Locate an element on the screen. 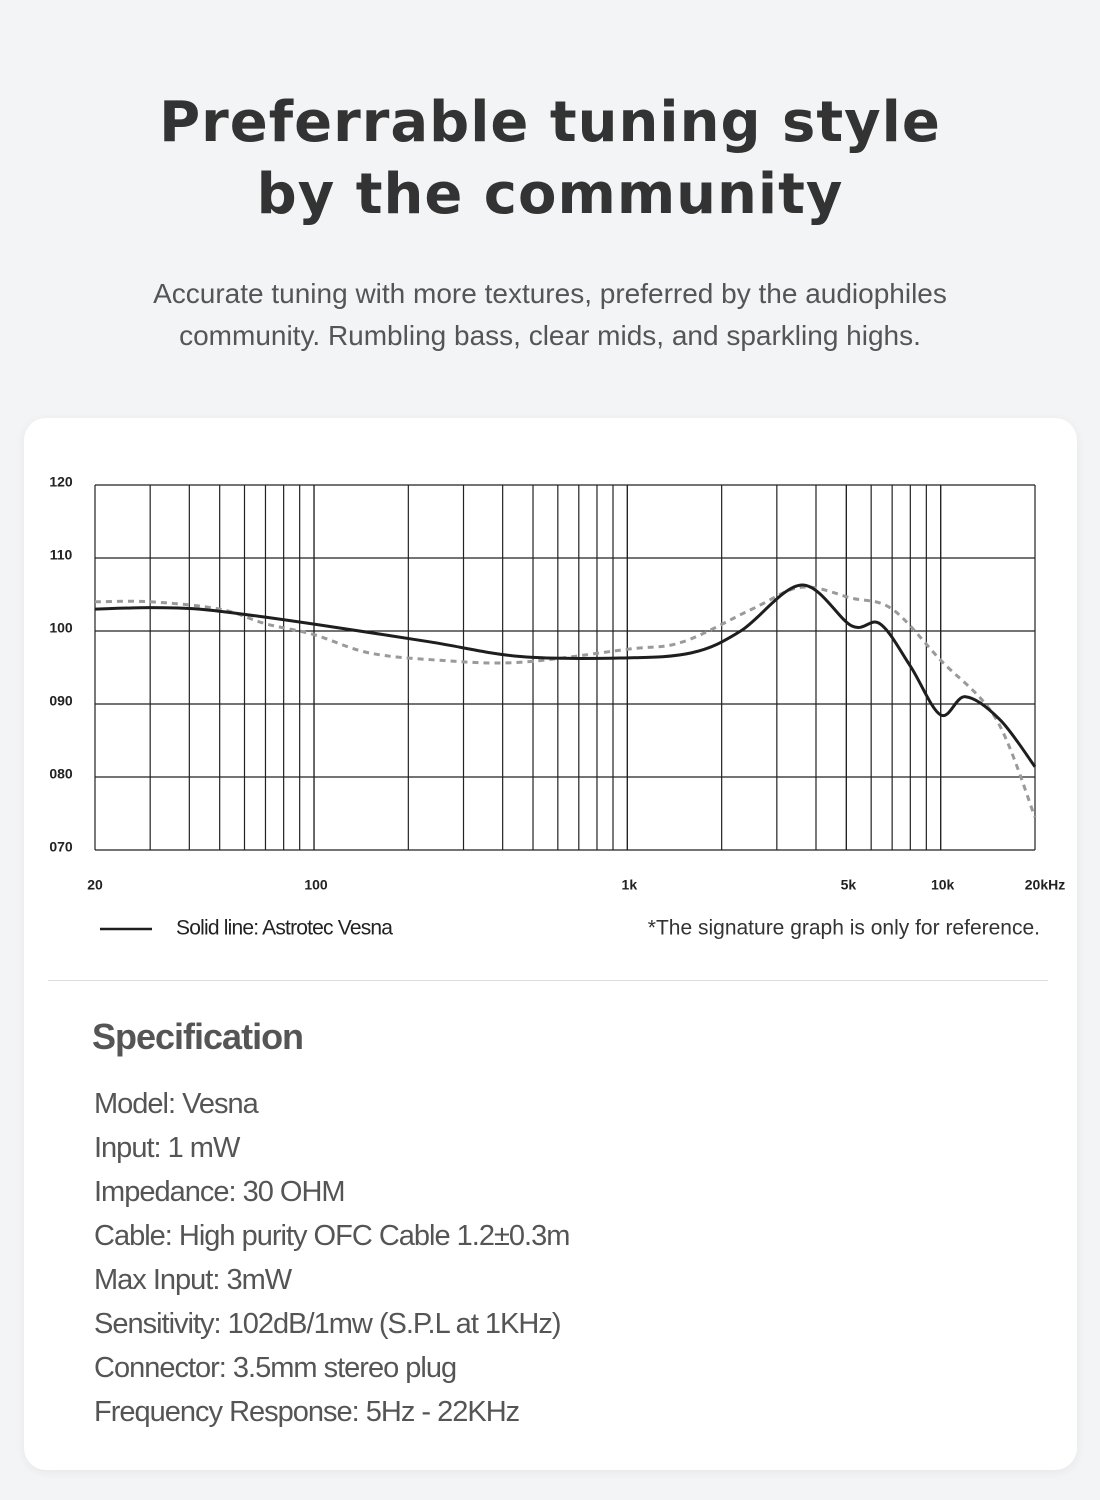  spec-item: Cable: High purity OFC Cable 1.2±0.3m is located at coordinates (332, 1236).